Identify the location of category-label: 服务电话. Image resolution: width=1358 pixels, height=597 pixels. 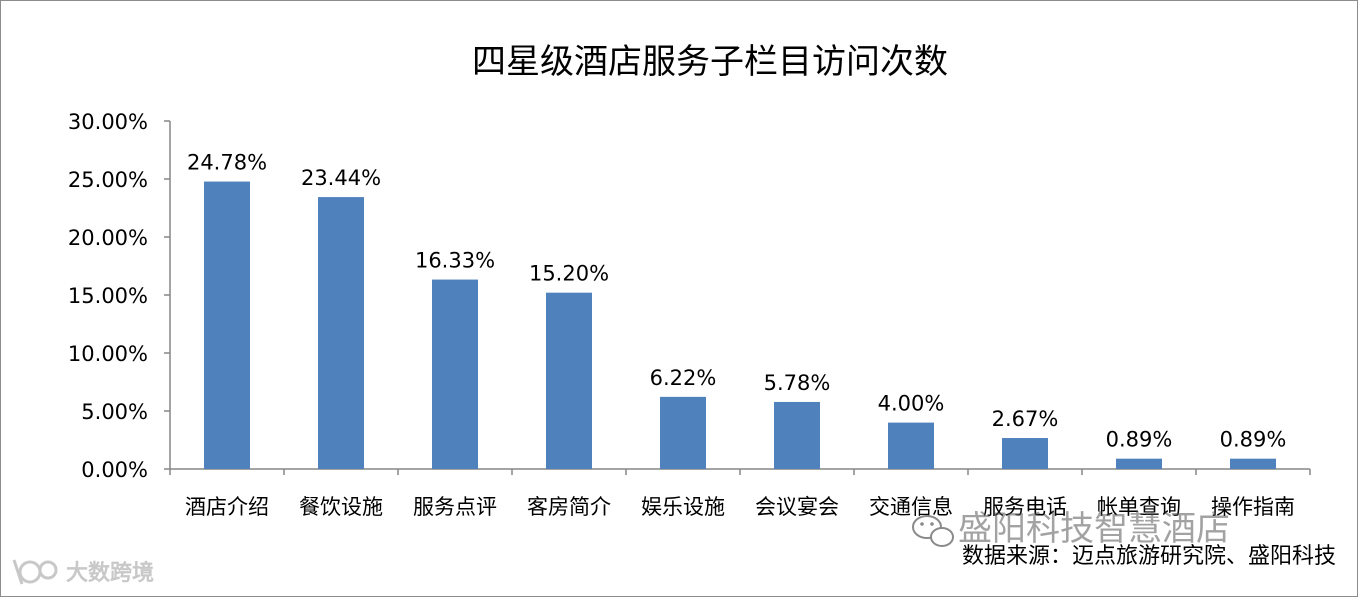
(1025, 507).